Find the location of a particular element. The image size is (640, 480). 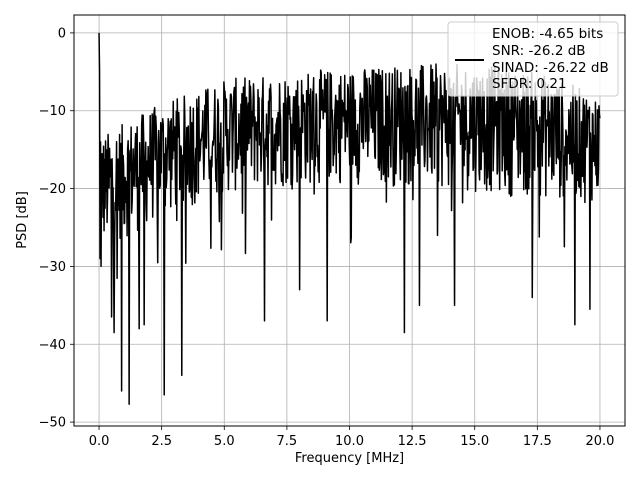

y-tick-label: −50 is located at coordinates (52, 423).